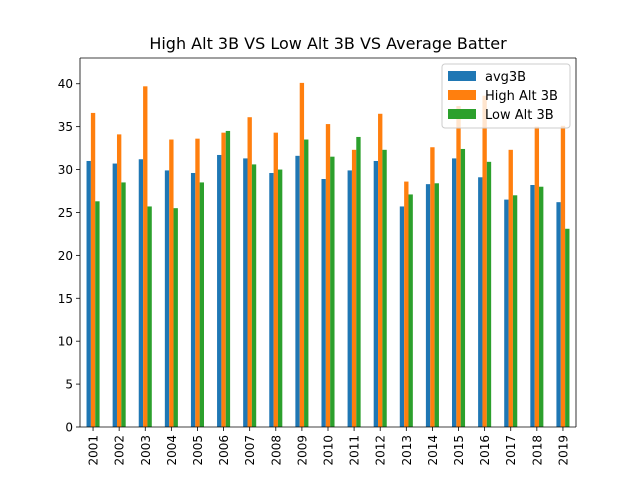 The width and height of the screenshot is (640, 484). Describe the element at coordinates (219, 290) in the screenshot. I see `bar-avg3b-2006` at that location.